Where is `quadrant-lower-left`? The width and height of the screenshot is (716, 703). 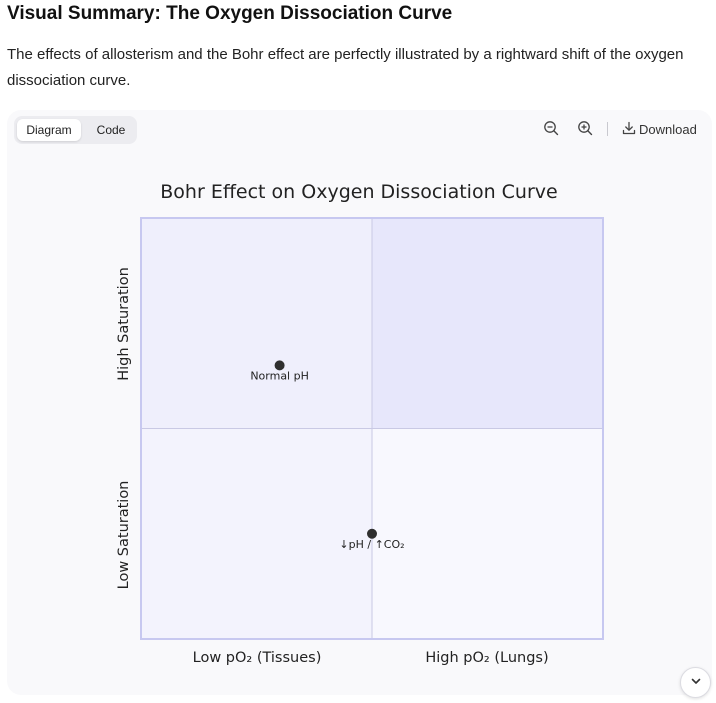
quadrant-lower-left is located at coordinates (256, 533).